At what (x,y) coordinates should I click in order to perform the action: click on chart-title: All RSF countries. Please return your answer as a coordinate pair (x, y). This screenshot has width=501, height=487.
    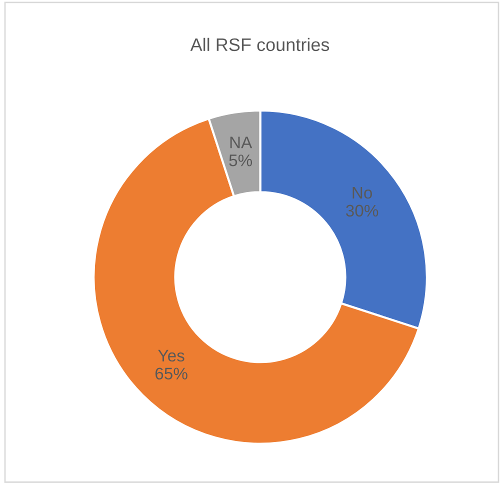
    Looking at the image, I should click on (260, 45).